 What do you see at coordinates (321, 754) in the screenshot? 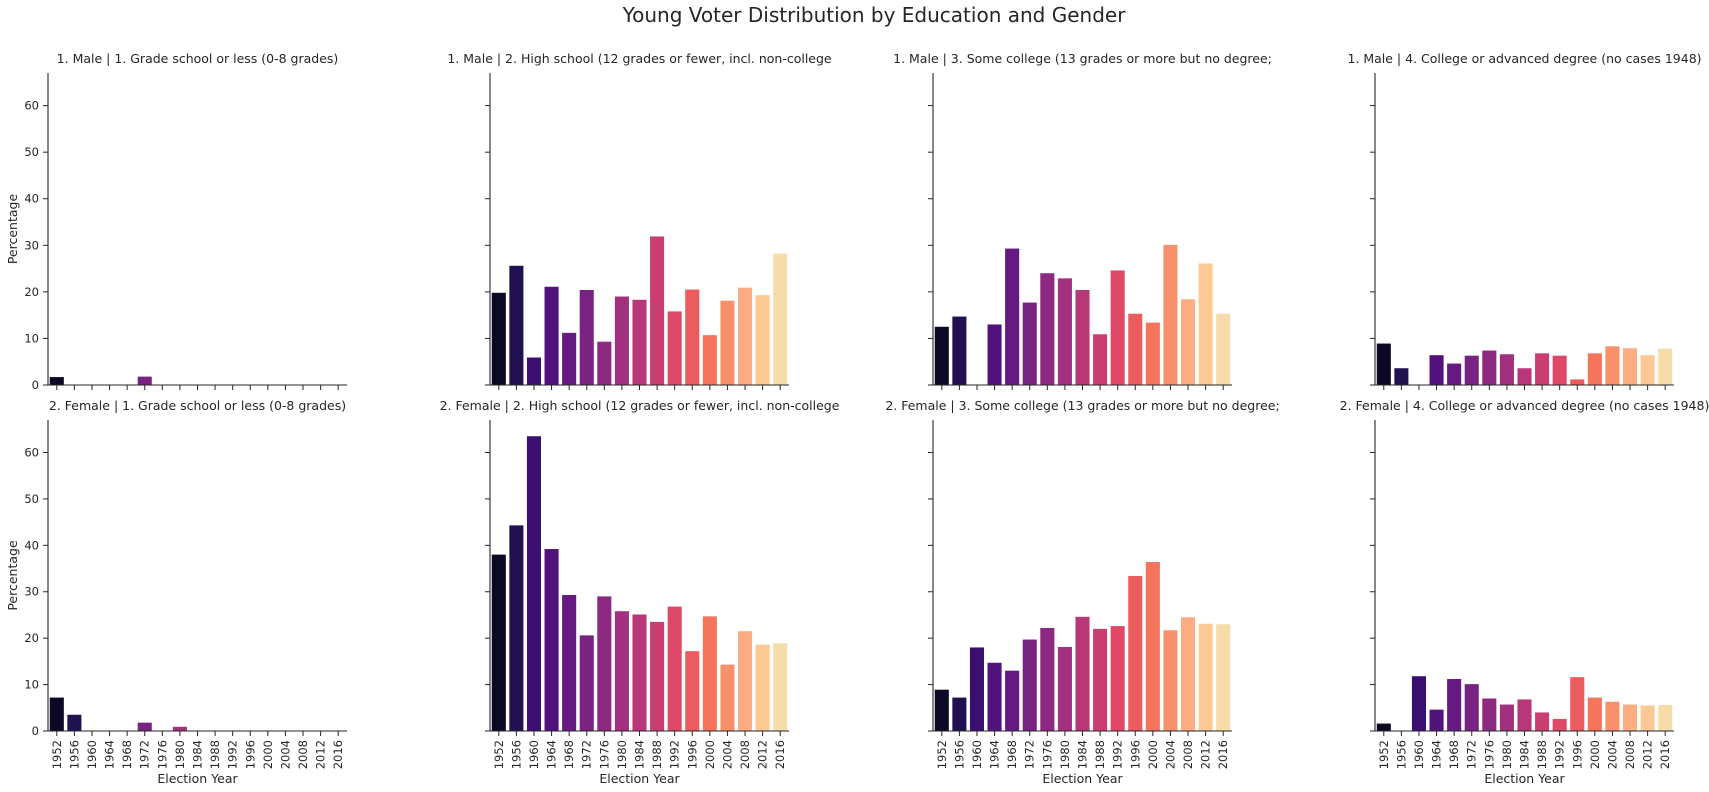
I see `x-tick-label: 2012` at bounding box center [321, 754].